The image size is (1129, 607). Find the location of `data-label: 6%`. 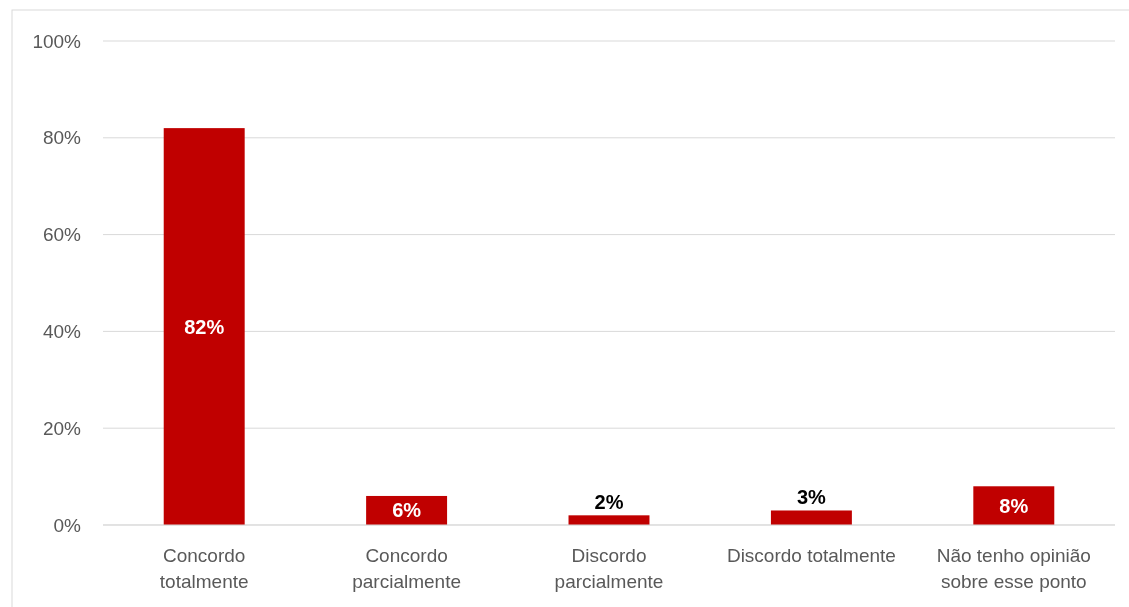

data-label: 6% is located at coordinates (407, 510).